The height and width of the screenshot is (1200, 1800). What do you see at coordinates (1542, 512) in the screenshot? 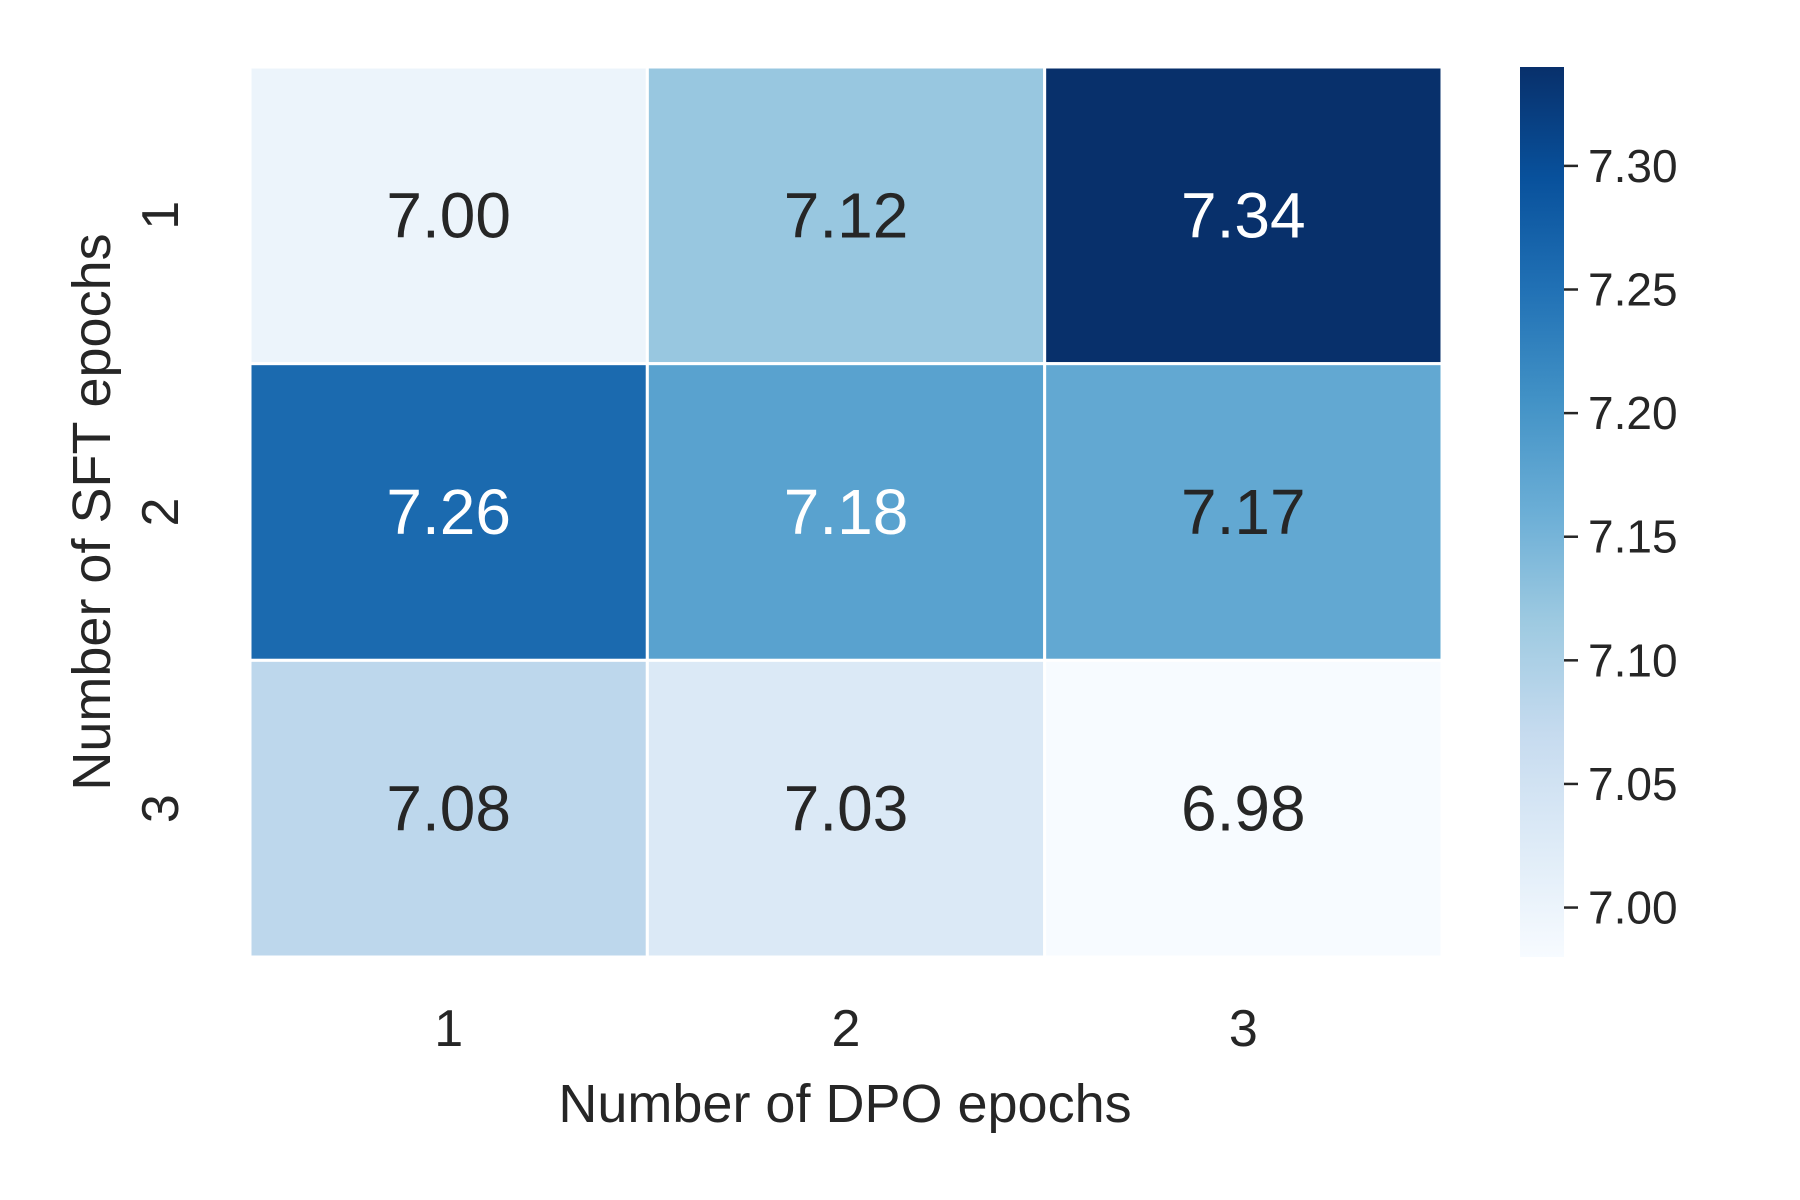
I see `colorbar-gradient` at bounding box center [1542, 512].